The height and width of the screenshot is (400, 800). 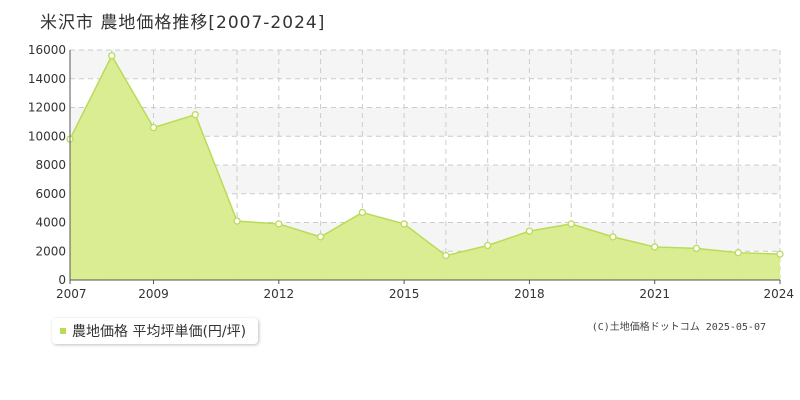 I want to click on y-tick-label: 10000, so click(x=47, y=136).